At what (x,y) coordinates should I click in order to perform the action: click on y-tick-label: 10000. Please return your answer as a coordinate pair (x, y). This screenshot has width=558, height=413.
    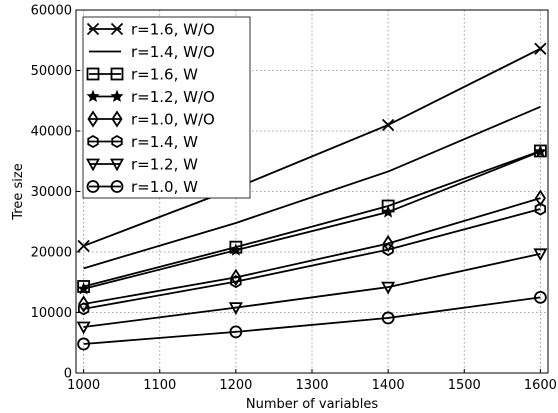
    Looking at the image, I should click on (51, 313).